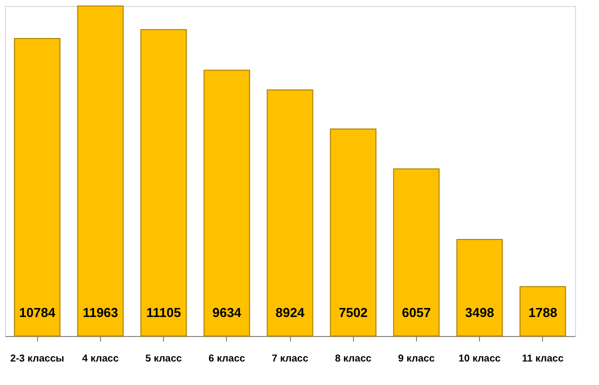 This screenshot has height=385, width=599. Describe the element at coordinates (227, 312) in the screenshot. I see `data-label: 9634` at that location.